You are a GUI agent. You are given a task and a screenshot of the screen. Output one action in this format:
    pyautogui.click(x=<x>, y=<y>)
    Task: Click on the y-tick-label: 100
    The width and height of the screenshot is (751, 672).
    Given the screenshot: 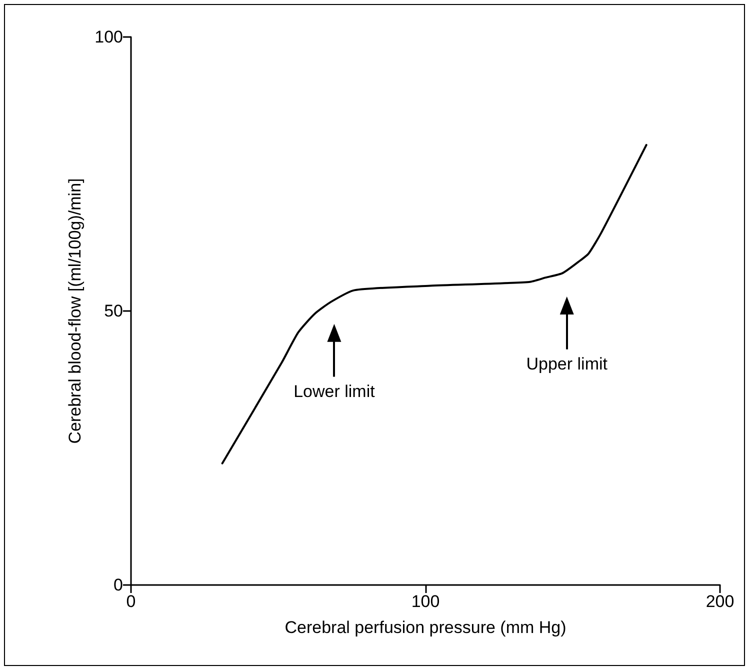 What is the action you would take?
    pyautogui.click(x=108, y=37)
    